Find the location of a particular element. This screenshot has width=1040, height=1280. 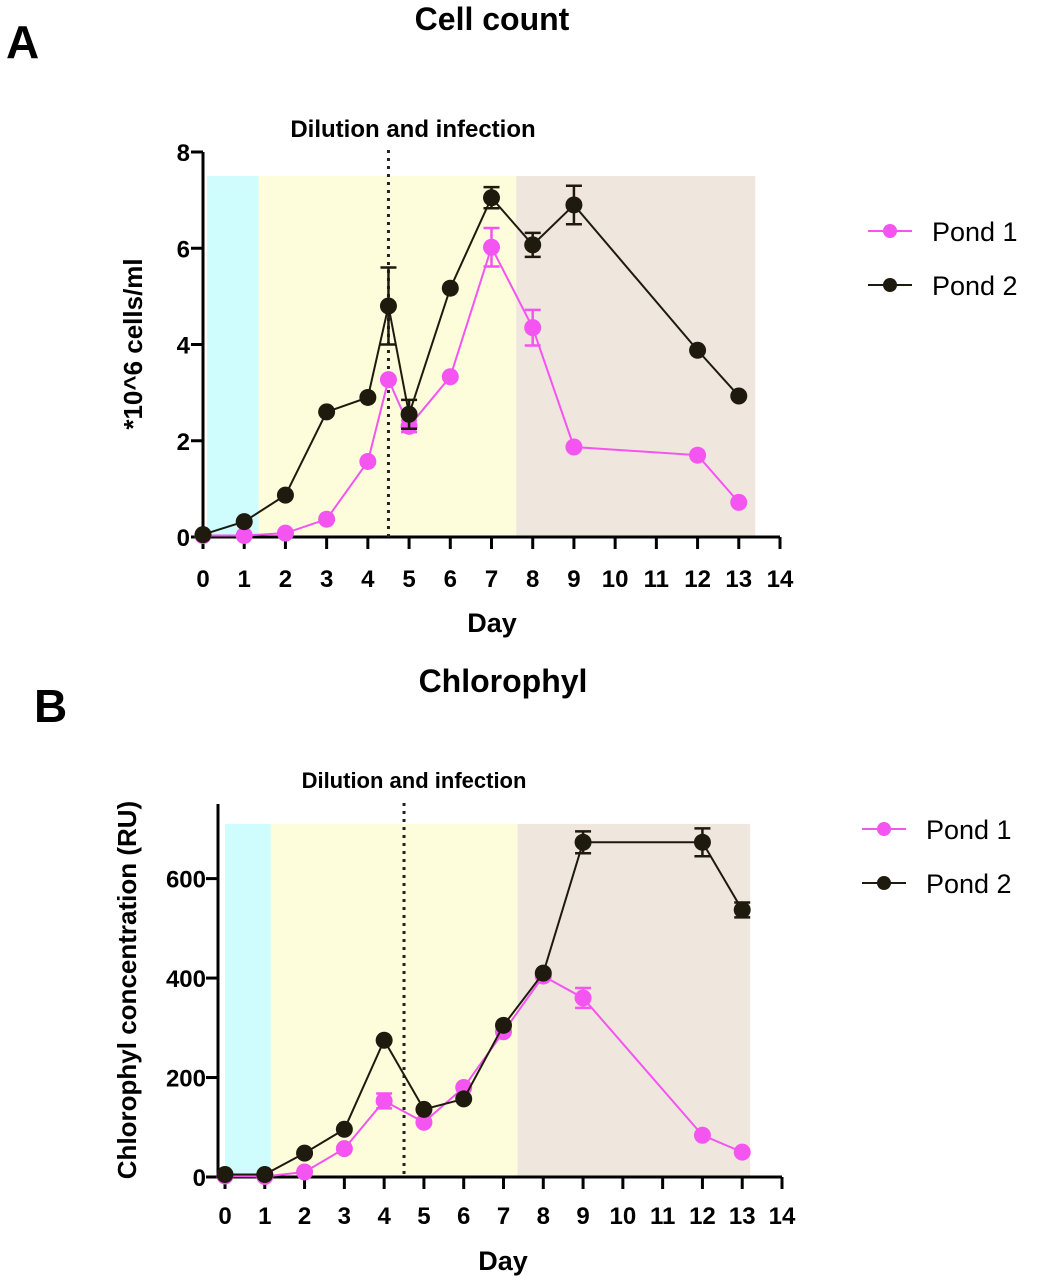

legend-label-pond1-a: Pond 1 is located at coordinates (975, 232).